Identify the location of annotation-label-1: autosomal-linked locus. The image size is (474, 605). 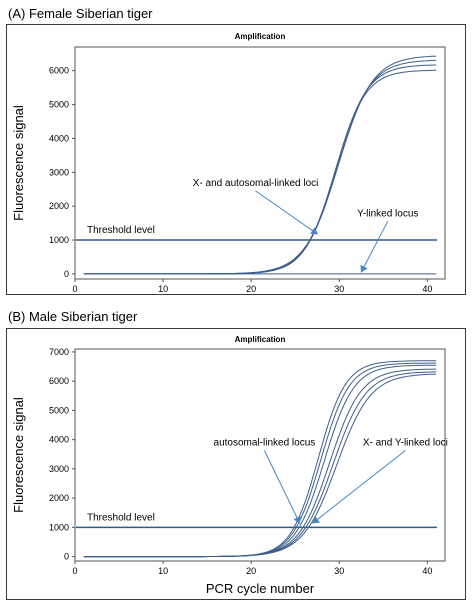
(265, 442).